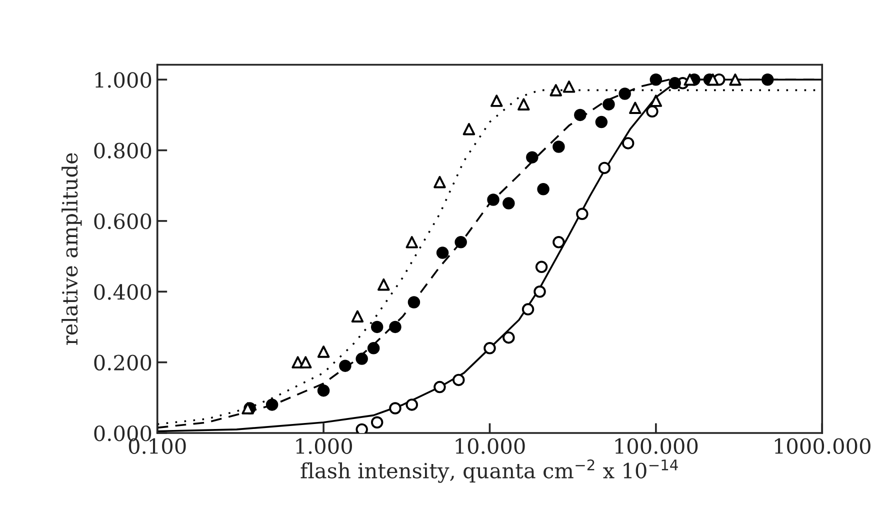 The width and height of the screenshot is (884, 510). Describe the element at coordinates (822, 446) in the screenshot. I see `x-tick-label: 1000.000` at that location.